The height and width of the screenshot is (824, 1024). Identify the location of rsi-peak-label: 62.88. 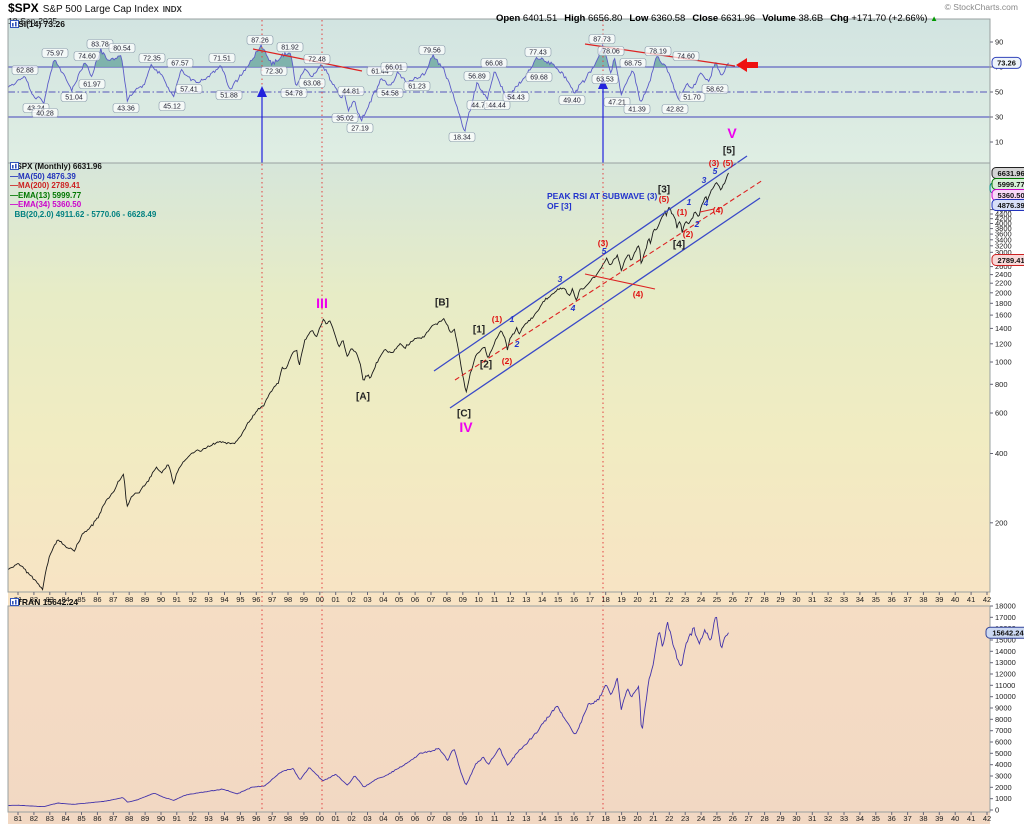
(25, 70).